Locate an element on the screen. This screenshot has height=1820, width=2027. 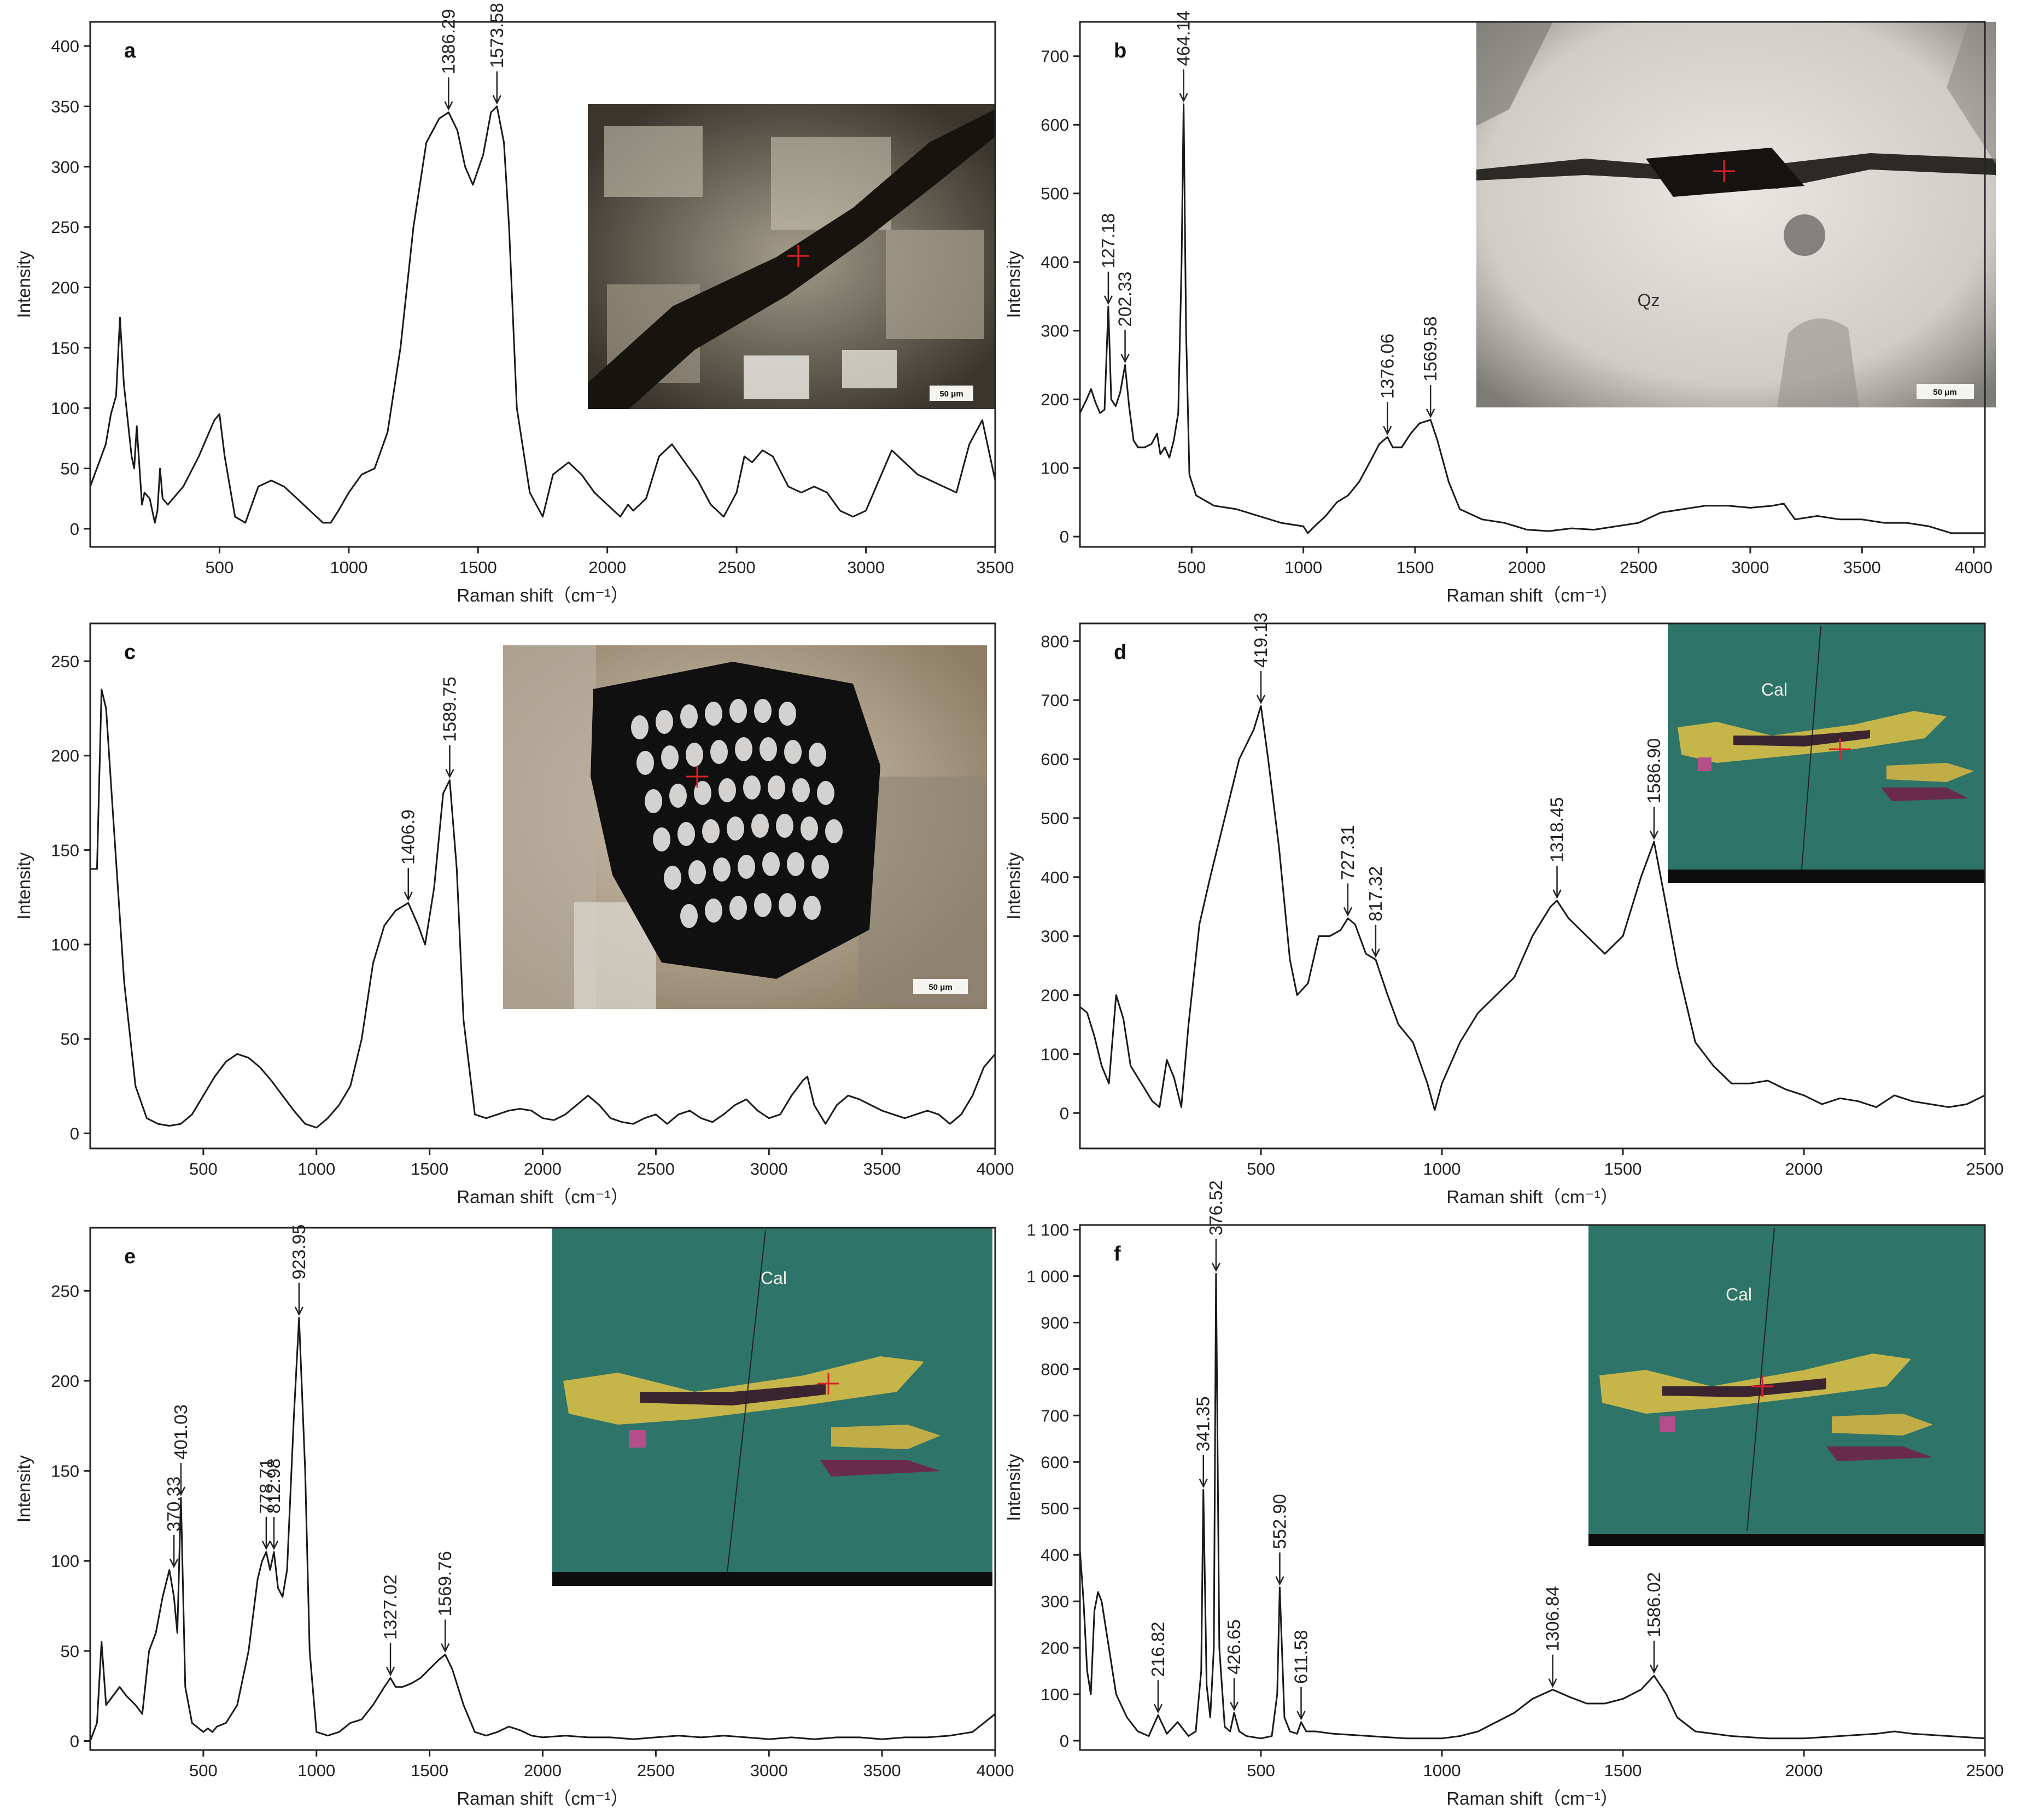
marker-cross-a is located at coordinates (798, 256).